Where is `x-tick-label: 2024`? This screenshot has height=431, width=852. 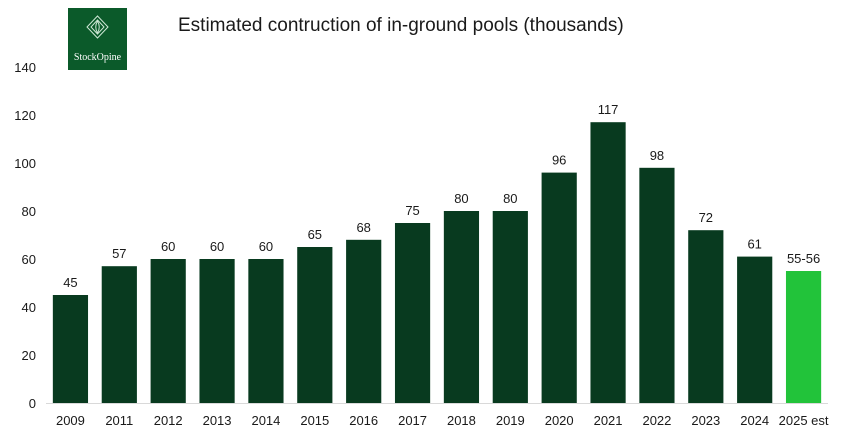 x-tick-label: 2024 is located at coordinates (754, 420).